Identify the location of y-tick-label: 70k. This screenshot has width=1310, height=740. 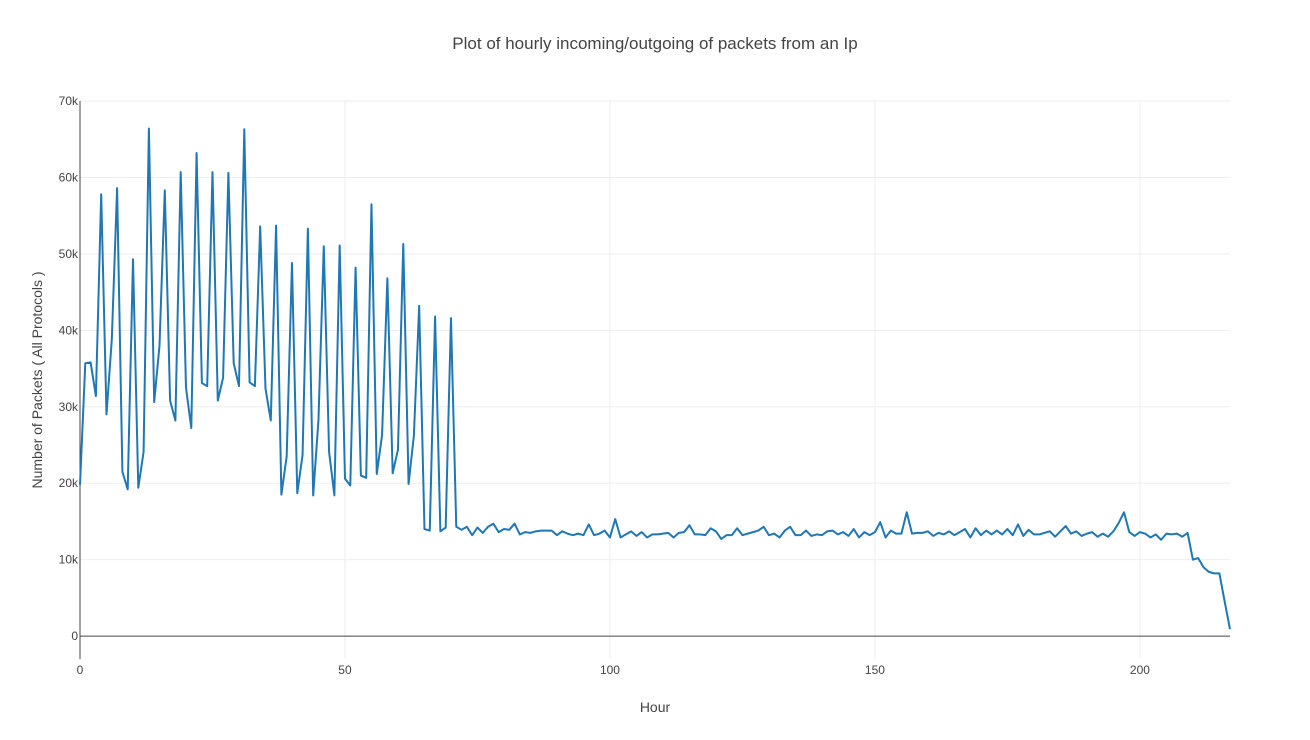
(69, 101).